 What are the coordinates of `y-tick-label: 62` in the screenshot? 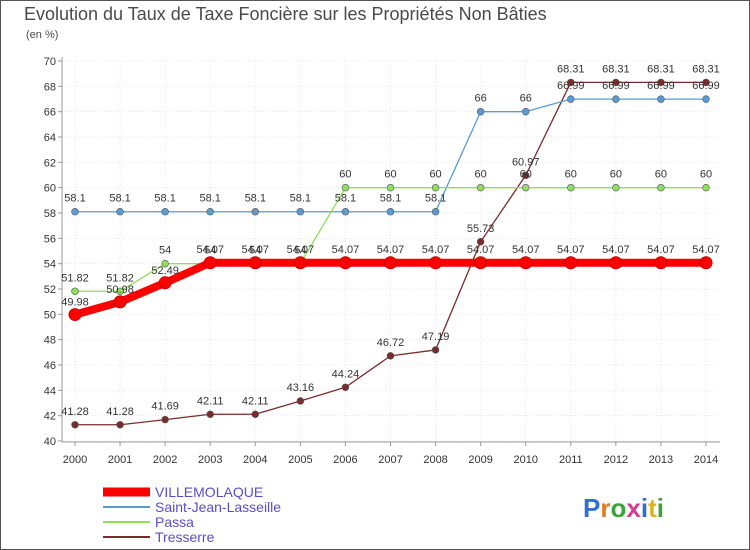 It's located at (50, 163).